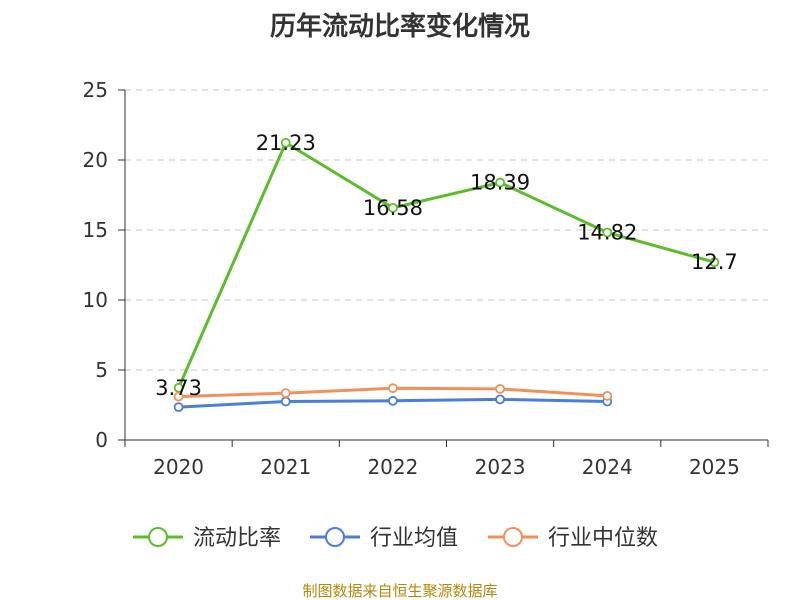 This screenshot has width=800, height=600. Describe the element at coordinates (603, 538) in the screenshot. I see `legend-label: 行业中位数` at that location.